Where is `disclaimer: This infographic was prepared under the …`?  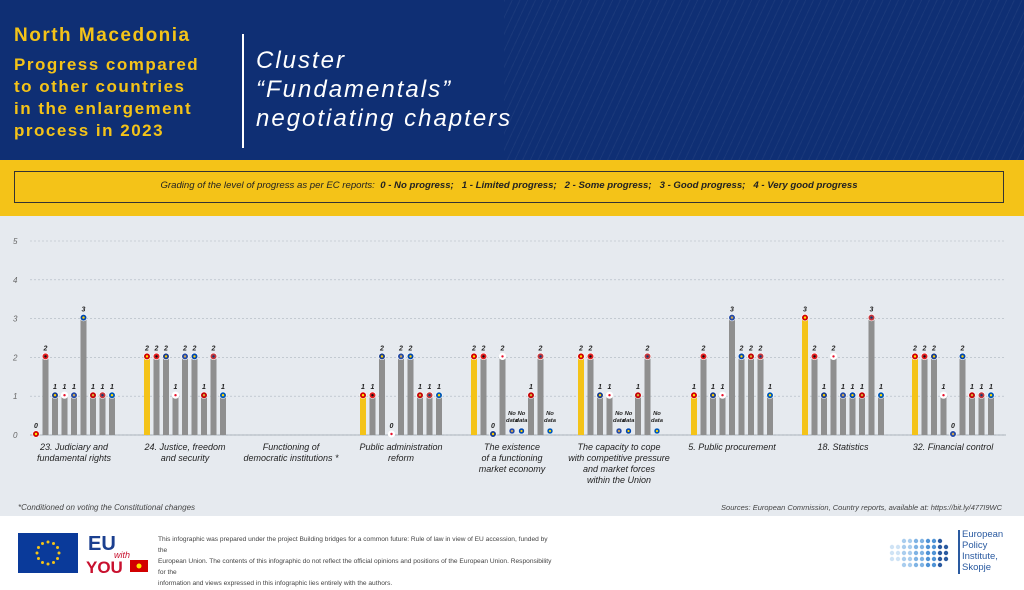
disclaimer: This infographic was prepared under the … is located at coordinates (358, 561).